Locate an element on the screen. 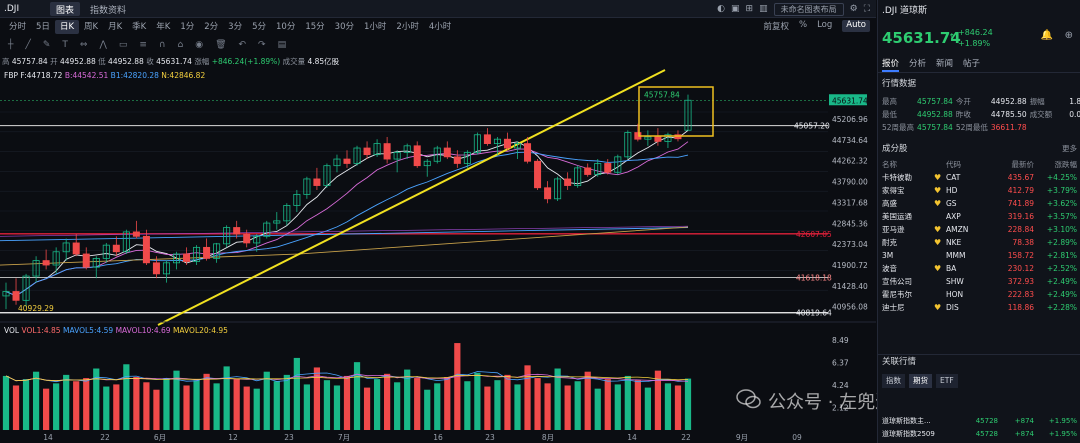  stock-name: 波音 is located at coordinates (889, 268).